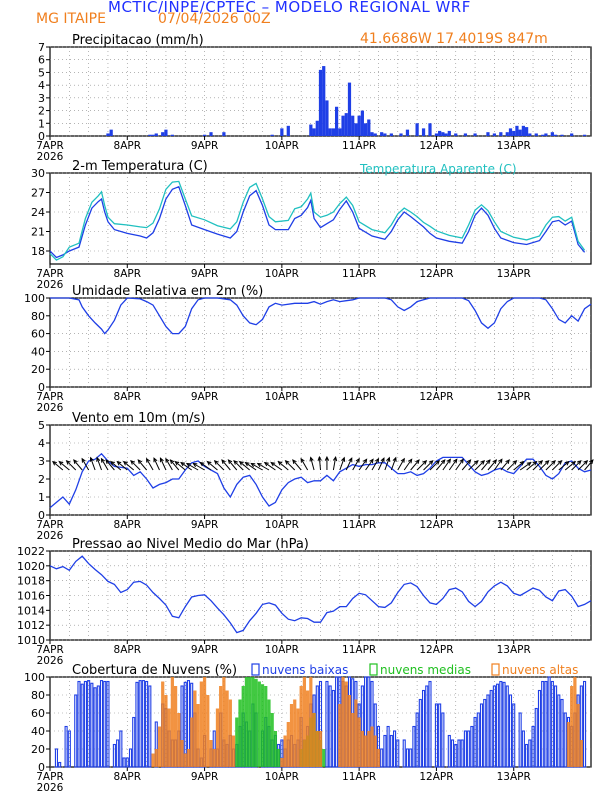 The width and height of the screenshot is (612, 792). What do you see at coordinates (128, 397) in the screenshot?
I see `xtick-label: 8APR` at bounding box center [128, 397].